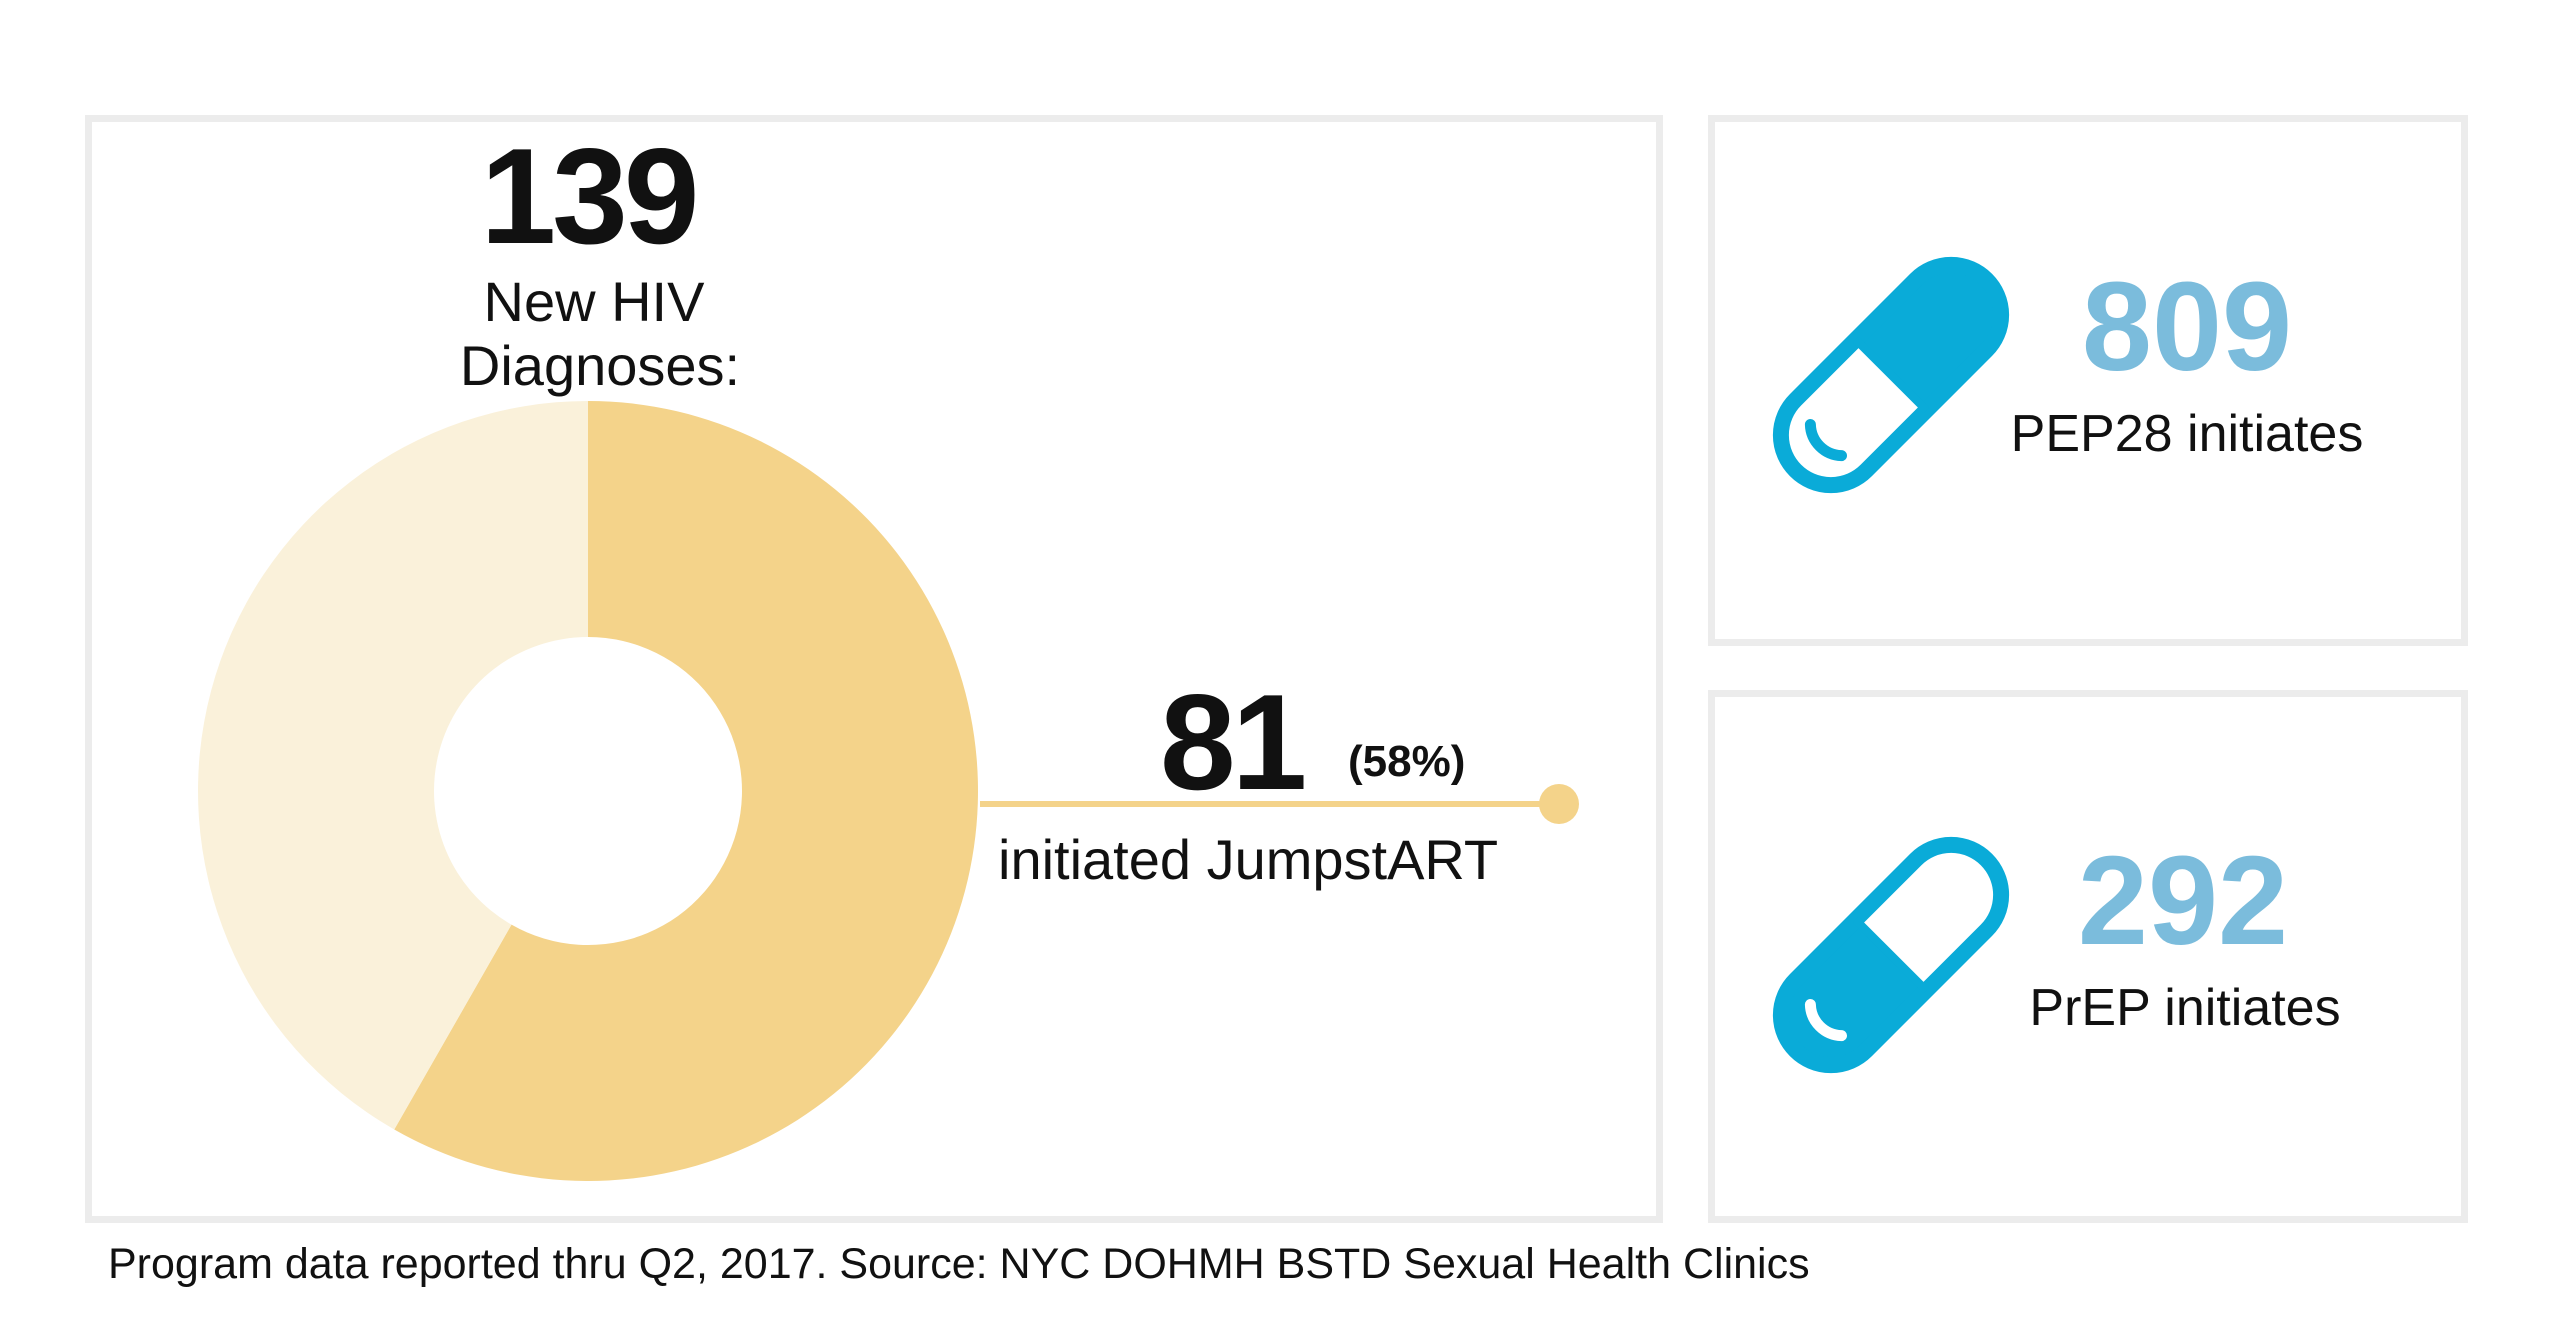 The width and height of the screenshot is (2560, 1332). I want to click on pep-panel, so click(2088, 380).